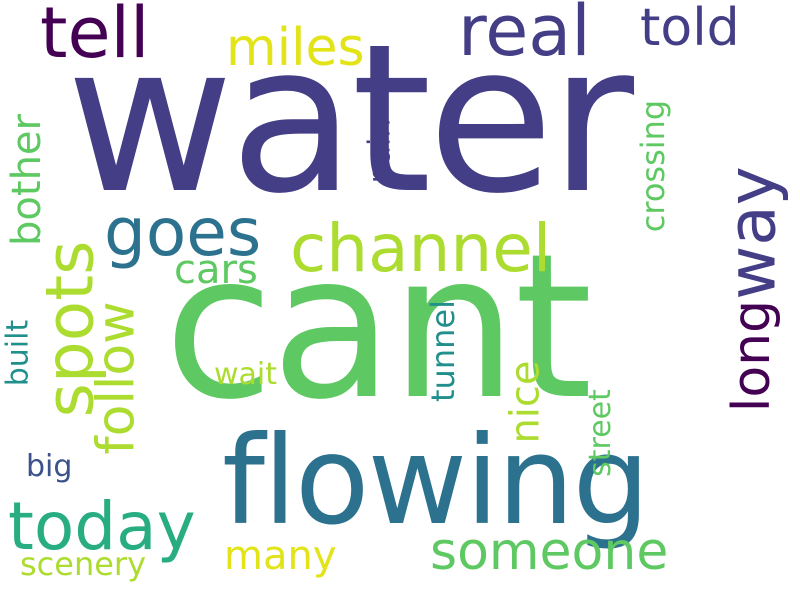  What do you see at coordinates (95, 37) in the screenshot?
I see `word-tell: tell` at bounding box center [95, 37].